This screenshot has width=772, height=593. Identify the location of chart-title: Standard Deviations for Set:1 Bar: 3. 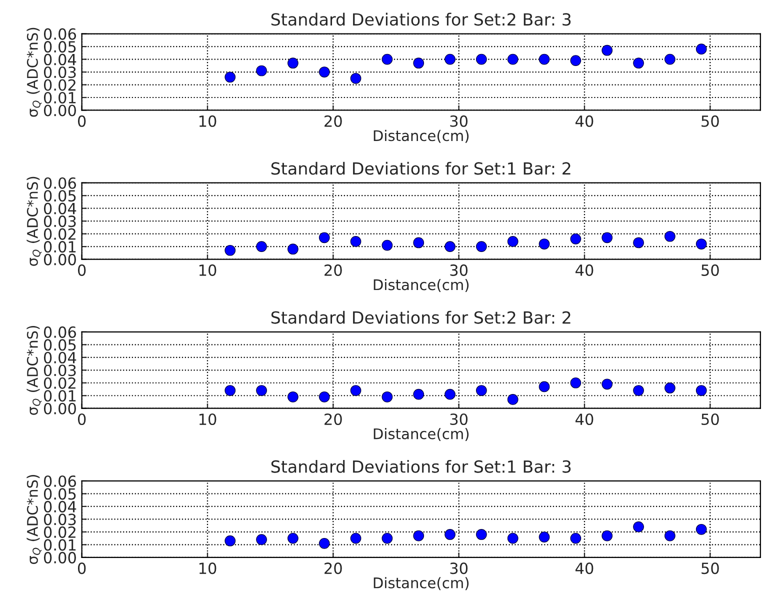
(421, 466).